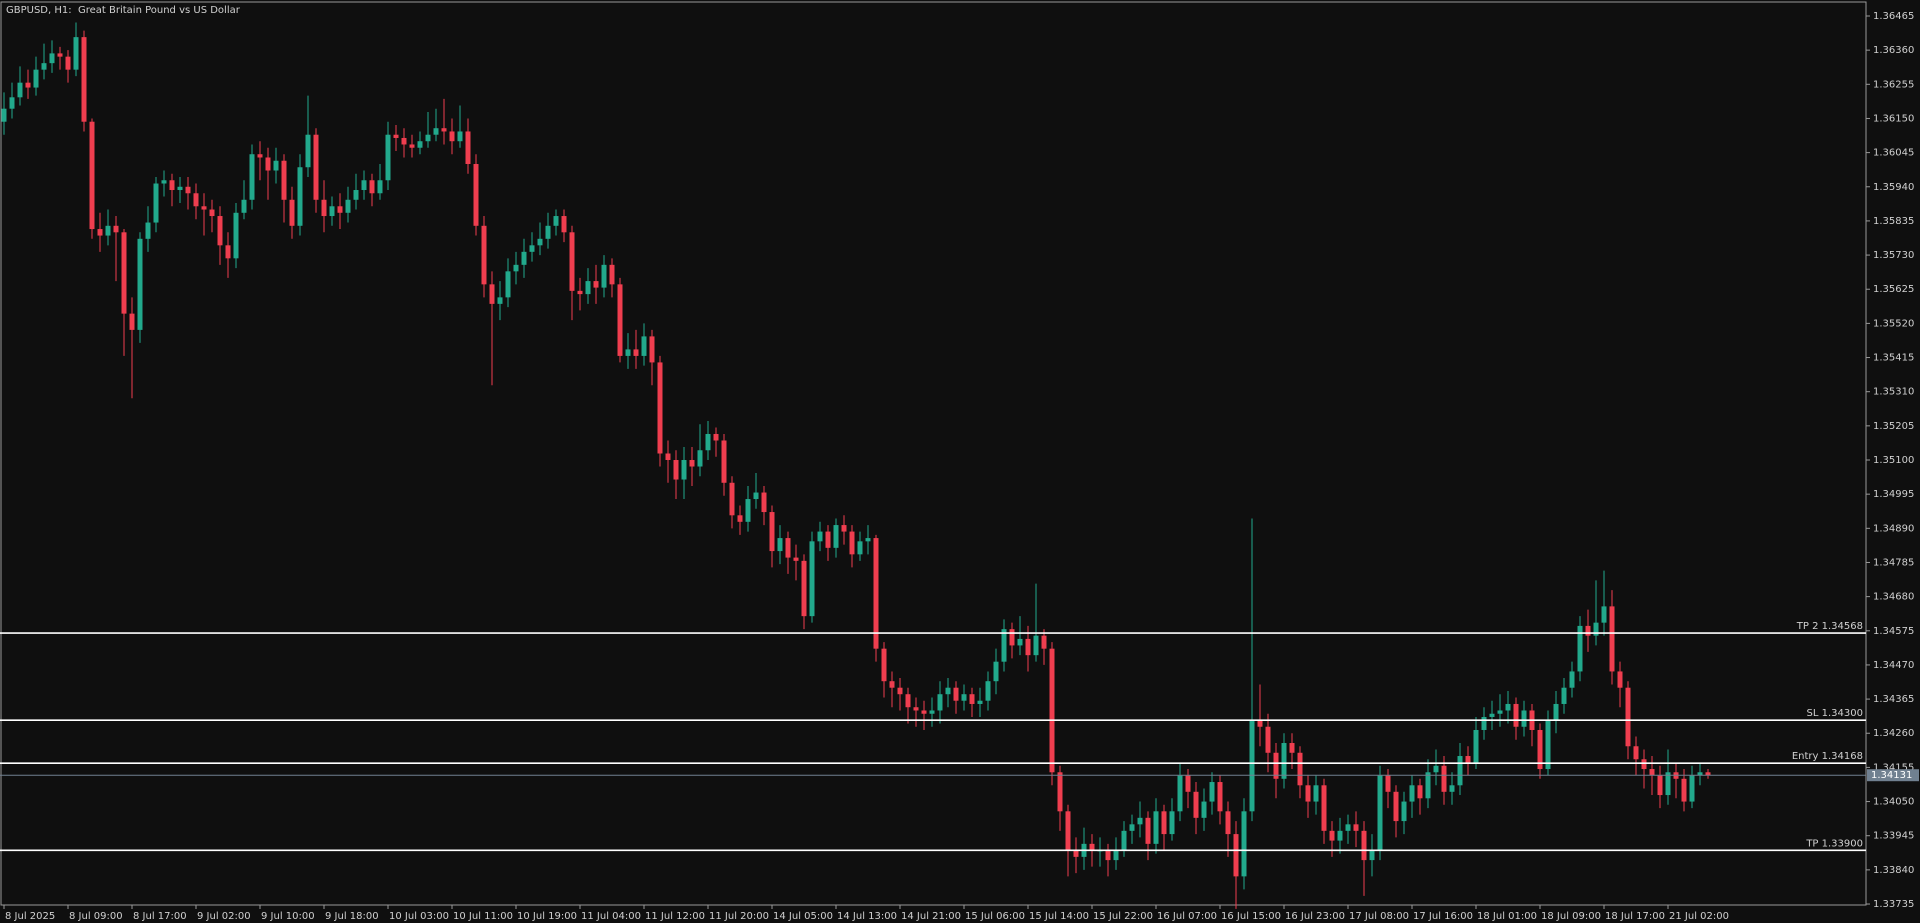 This screenshot has height=923, width=1920. I want to click on x-tick-label: 15 Jul 06:00, so click(995, 916).